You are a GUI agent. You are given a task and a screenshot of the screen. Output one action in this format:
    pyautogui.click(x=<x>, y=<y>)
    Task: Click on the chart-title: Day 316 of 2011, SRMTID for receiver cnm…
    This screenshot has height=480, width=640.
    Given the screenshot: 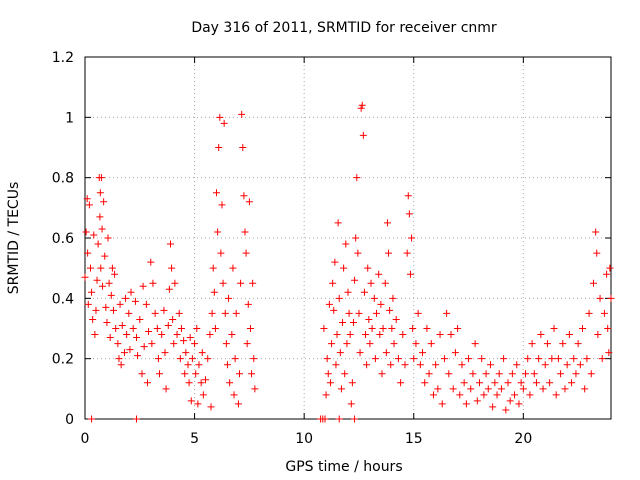 What is the action you would take?
    pyautogui.click(x=344, y=28)
    